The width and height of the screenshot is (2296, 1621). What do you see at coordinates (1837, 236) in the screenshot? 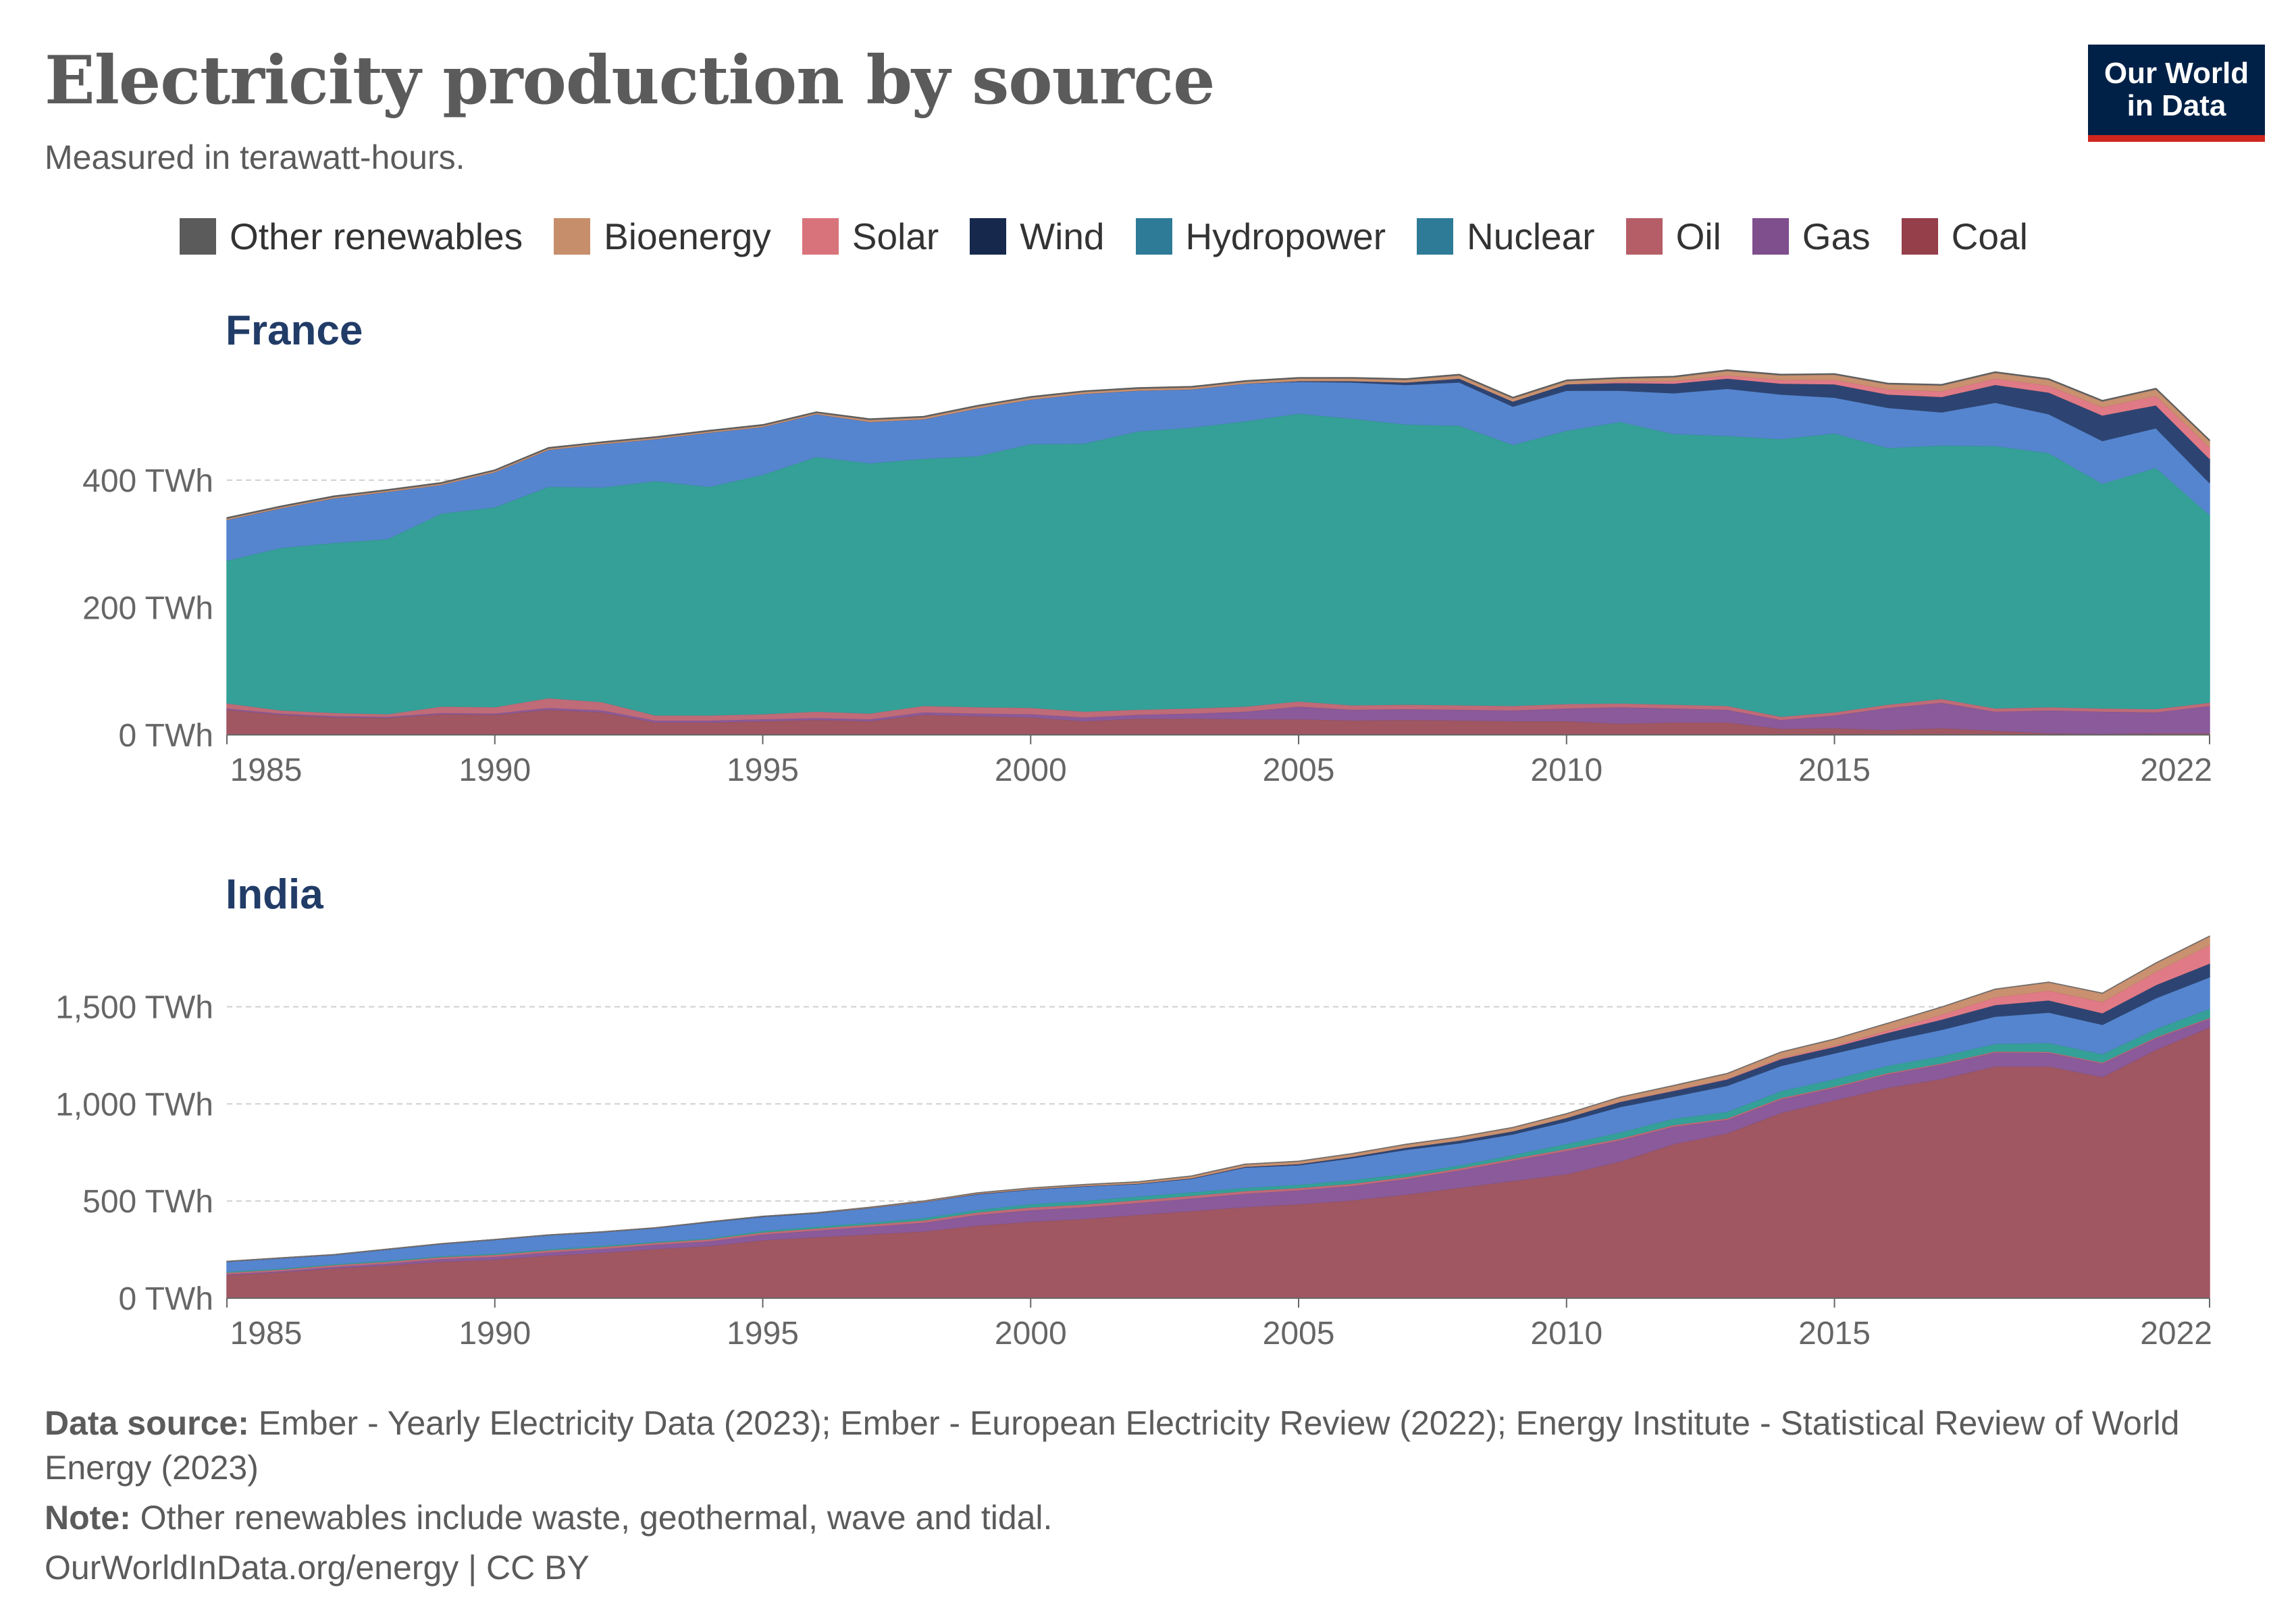
I see `legend-label: Gas` at bounding box center [1837, 236].